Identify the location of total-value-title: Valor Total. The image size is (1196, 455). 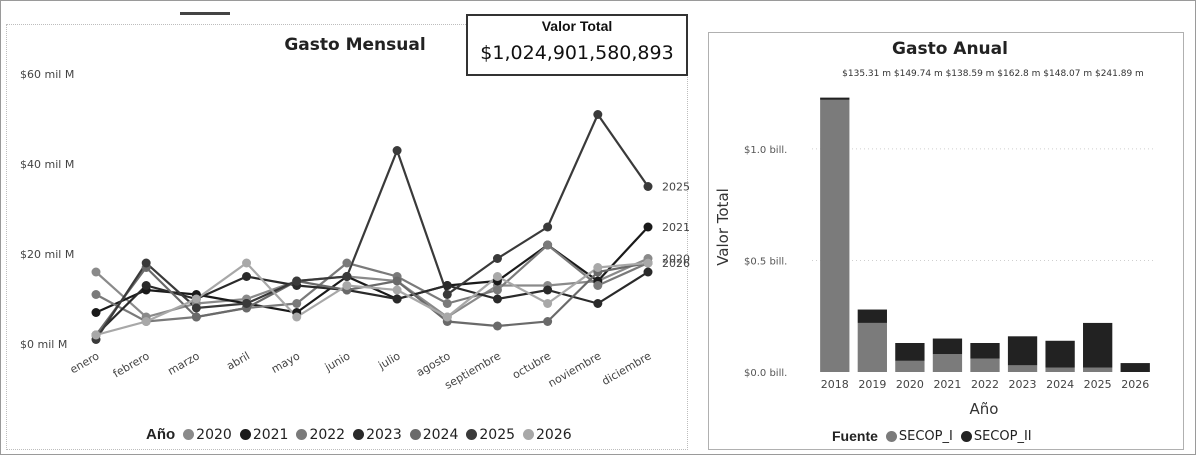
(577, 26).